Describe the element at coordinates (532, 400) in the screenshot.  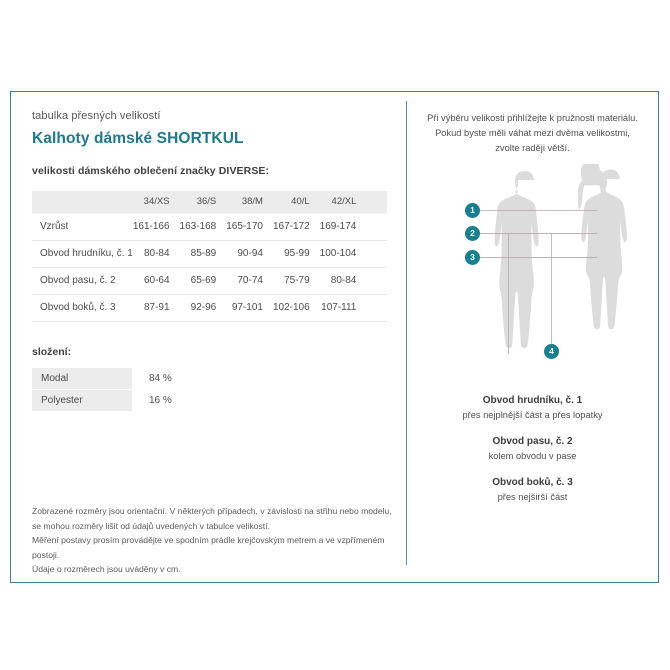
I see `legend-title-chest: Obvod hrudníku, č. 1` at that location.